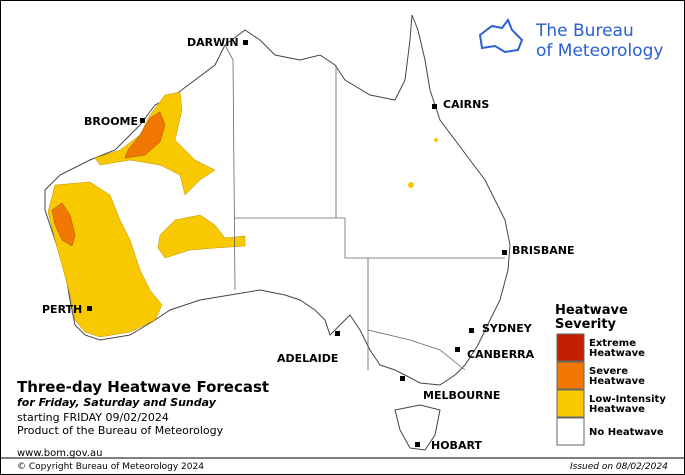  What do you see at coordinates (501, 35) in the screenshot?
I see `logo-icon` at bounding box center [501, 35].